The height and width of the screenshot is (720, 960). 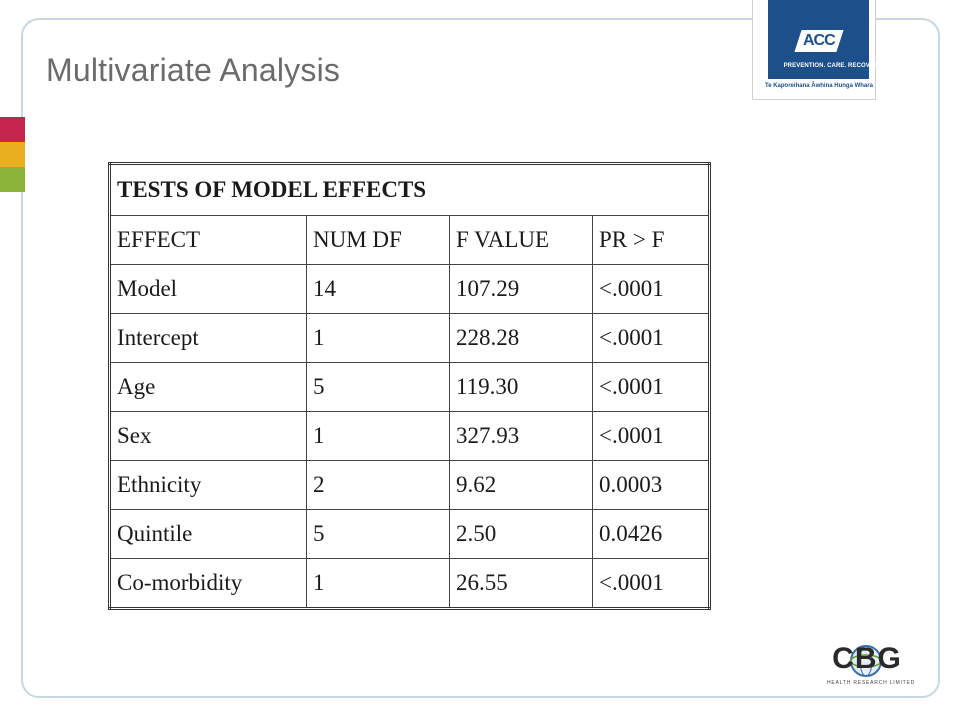 What do you see at coordinates (378, 485) in the screenshot?
I see `table-cell: 2` at bounding box center [378, 485].